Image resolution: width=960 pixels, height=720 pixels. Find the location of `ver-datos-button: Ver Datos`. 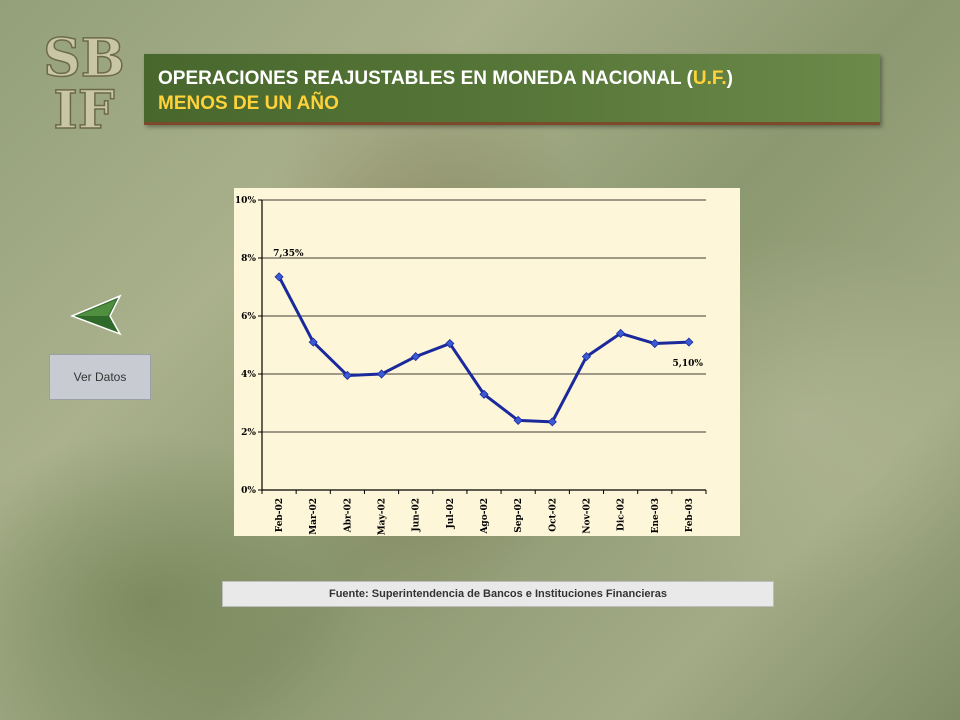

ver-datos-button: Ver Datos is located at coordinates (100, 377).